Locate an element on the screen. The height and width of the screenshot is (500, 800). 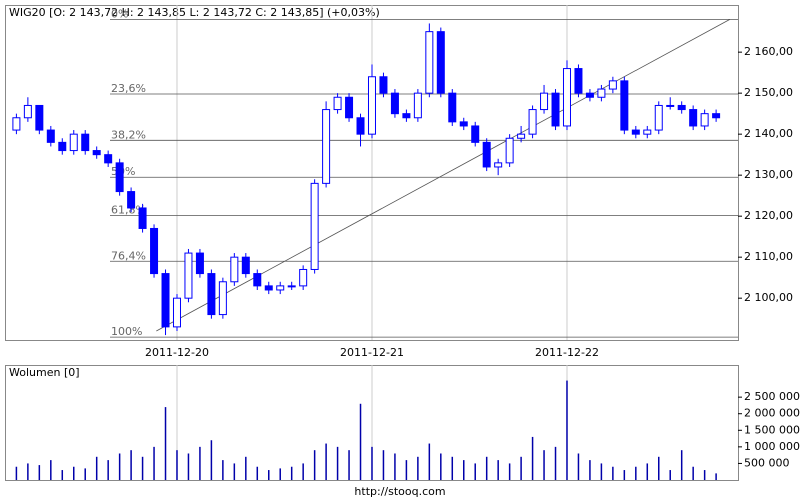
x-tick-label: 2011-12-22 is located at coordinates (567, 352).